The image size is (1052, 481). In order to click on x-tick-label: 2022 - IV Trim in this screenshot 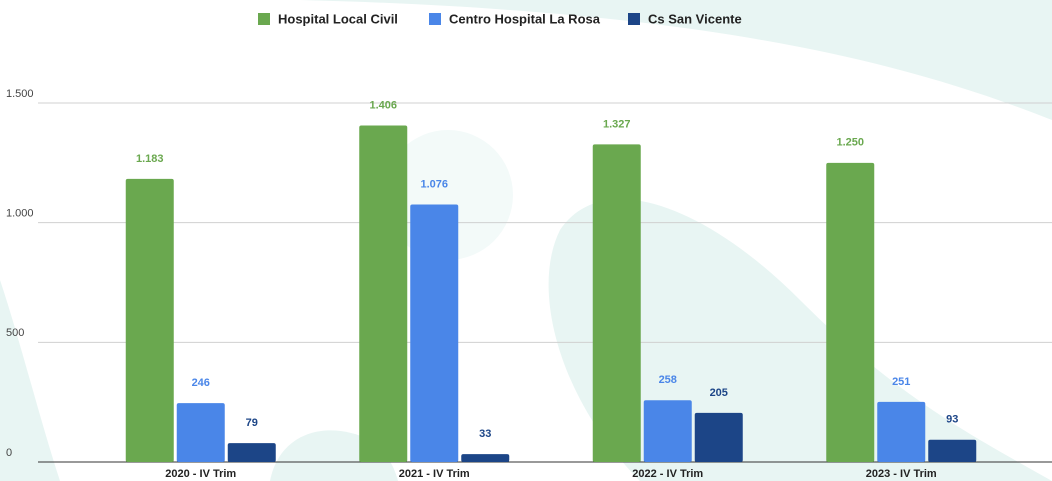, I will do `click(667, 474)`.